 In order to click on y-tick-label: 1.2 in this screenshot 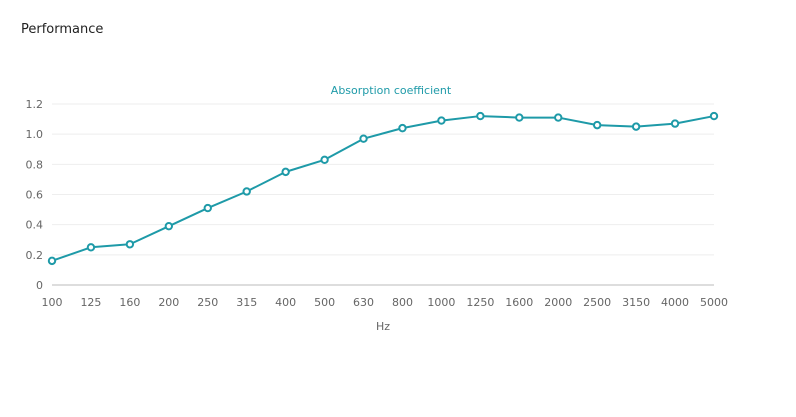, I will do `click(35, 104)`.